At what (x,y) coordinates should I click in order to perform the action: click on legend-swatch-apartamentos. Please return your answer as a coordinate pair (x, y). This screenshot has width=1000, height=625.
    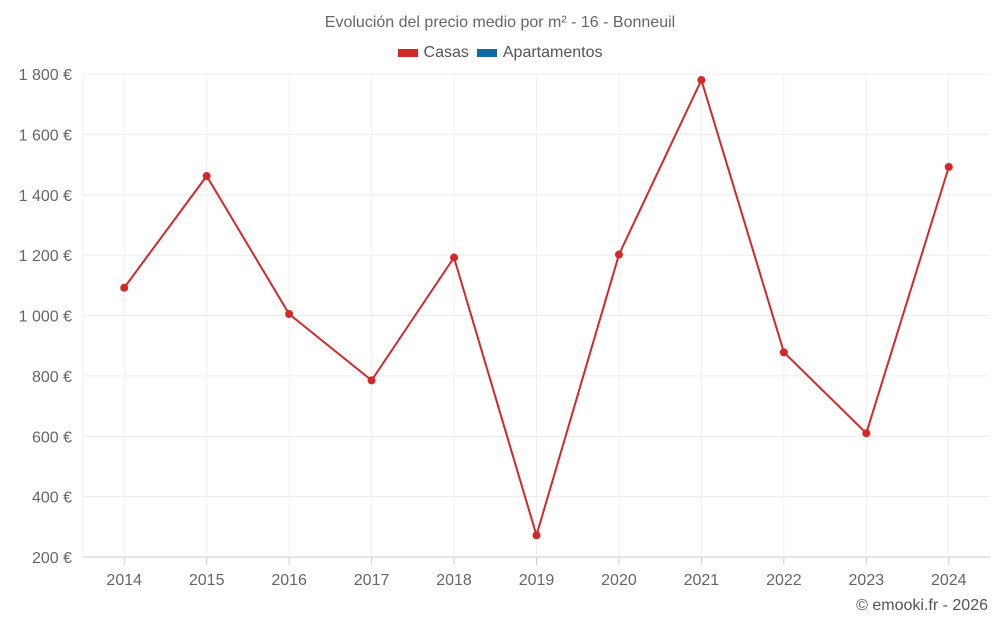
    Looking at the image, I should click on (486, 53).